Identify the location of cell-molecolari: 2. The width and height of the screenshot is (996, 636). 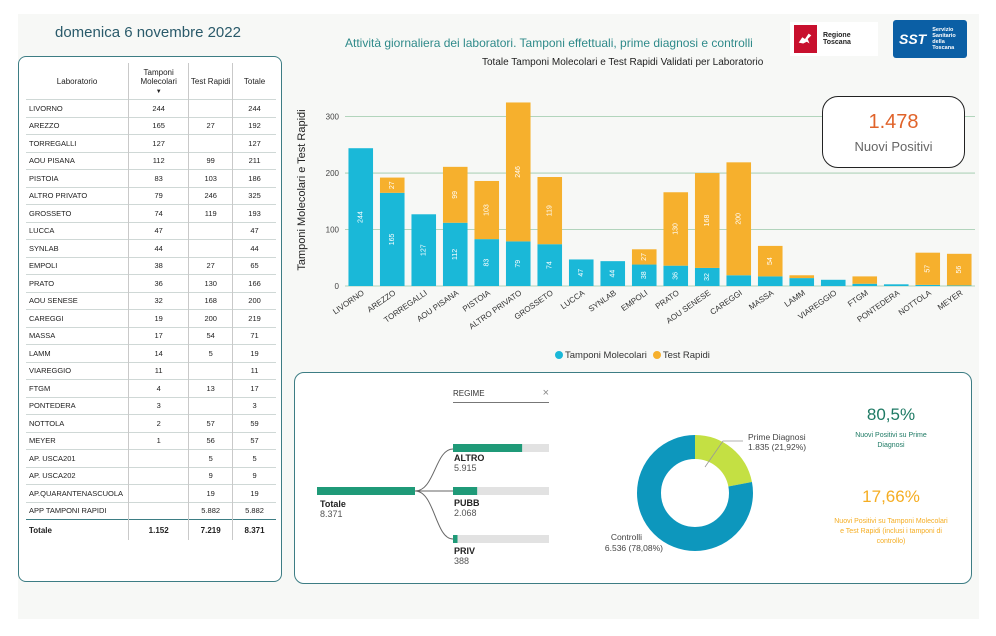
(159, 423).